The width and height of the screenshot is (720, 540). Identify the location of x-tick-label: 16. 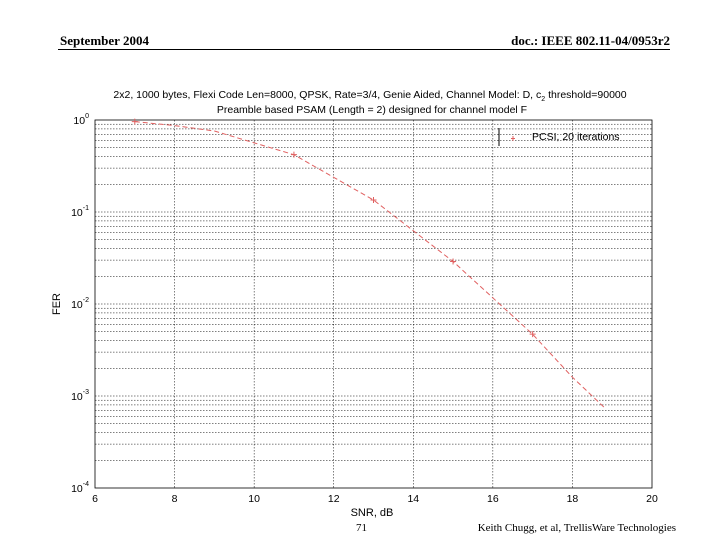
(493, 499).